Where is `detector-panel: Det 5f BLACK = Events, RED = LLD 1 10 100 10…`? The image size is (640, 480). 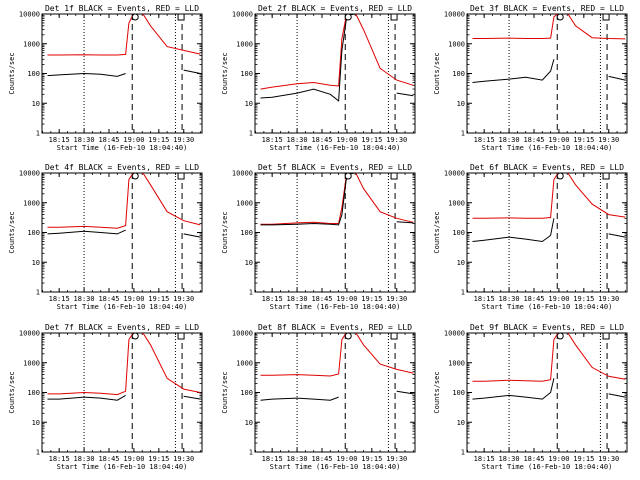
detector-panel: Det 5f BLACK = Events, RED = LLD 1 10 100 10… is located at coordinates (318, 237).